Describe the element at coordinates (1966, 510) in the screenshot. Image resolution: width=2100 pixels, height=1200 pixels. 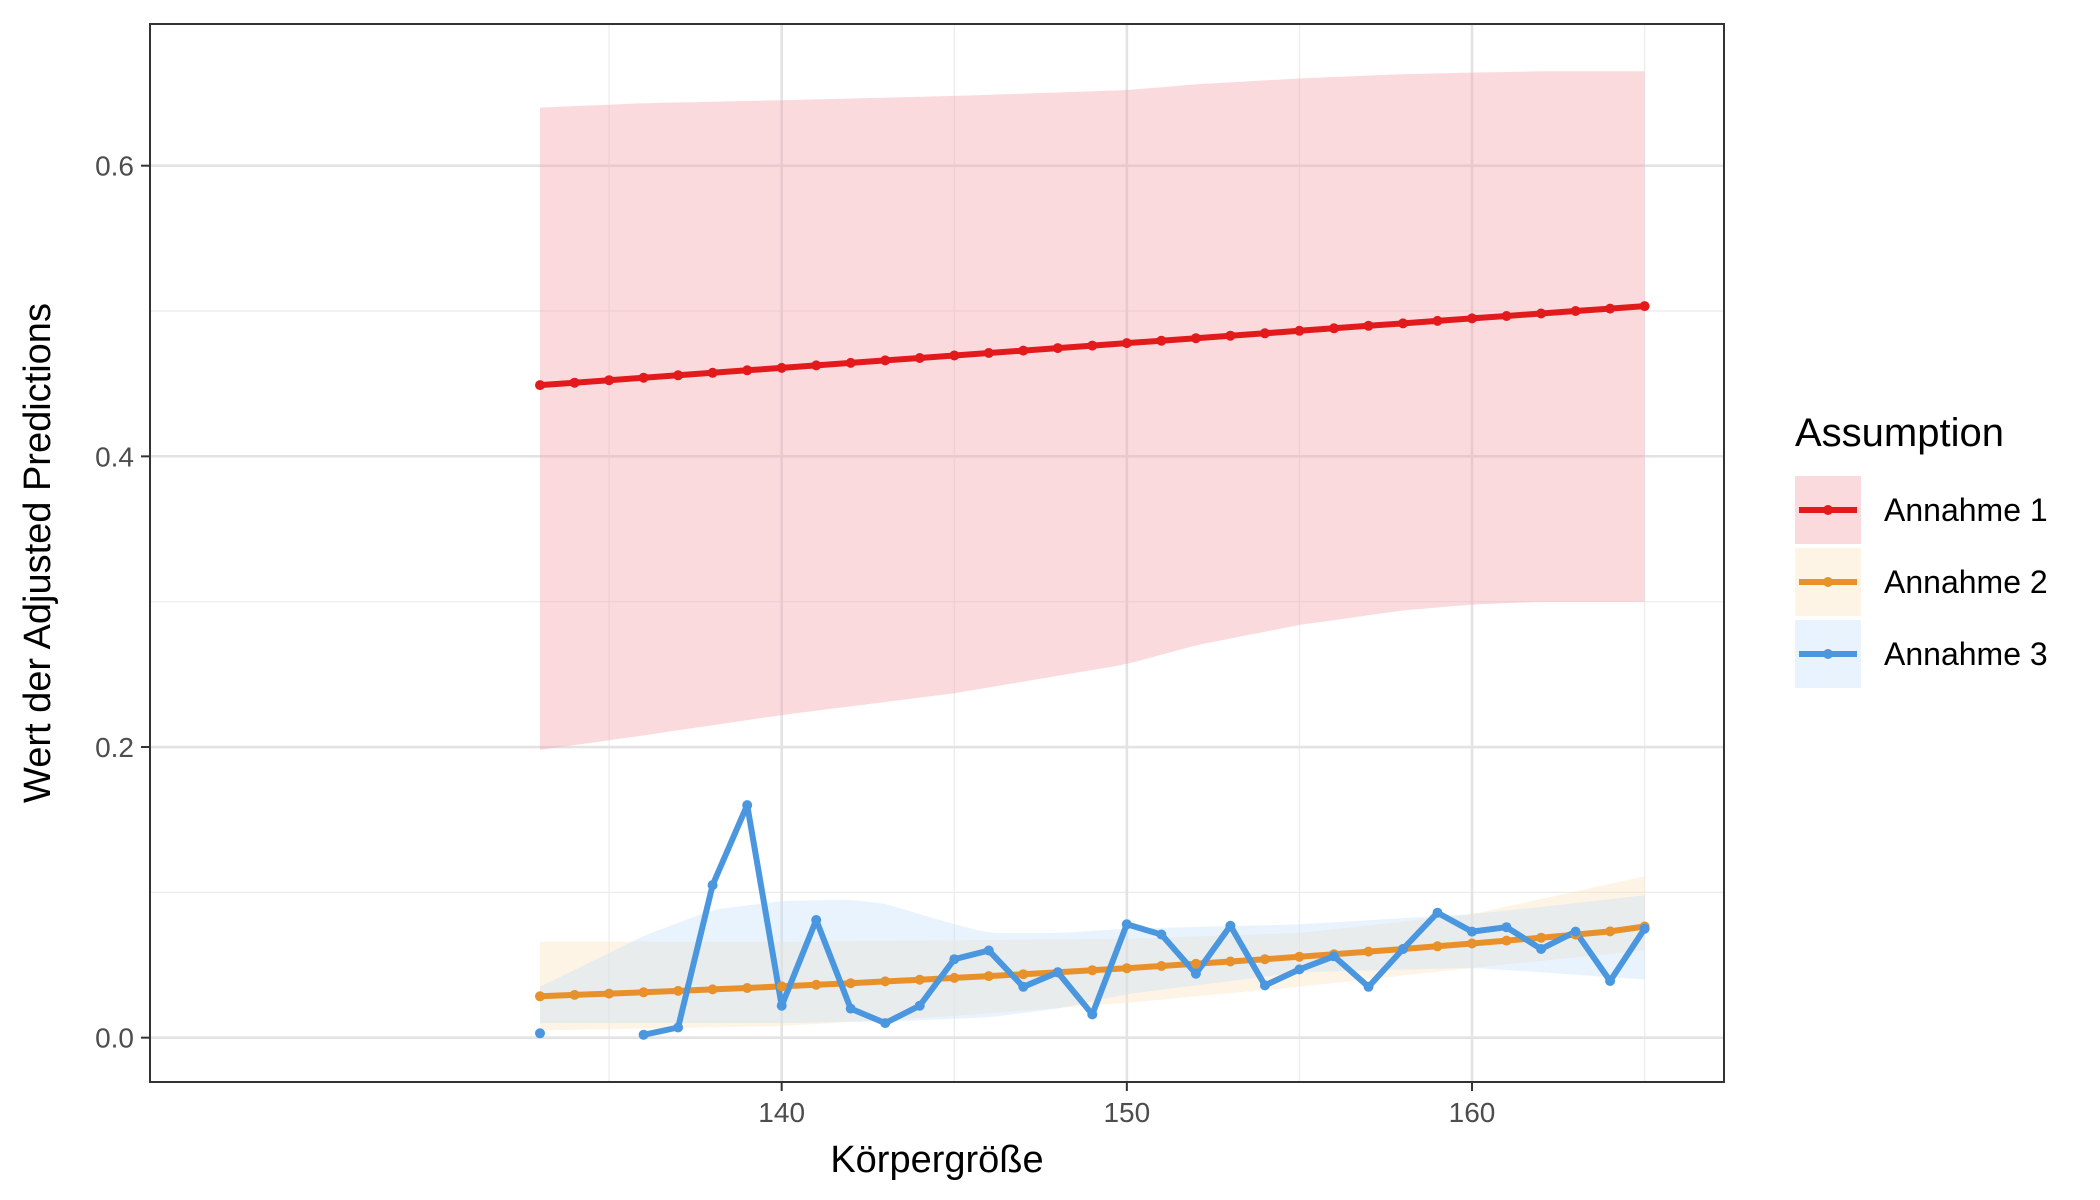
I see `legend-label-annahme-1: Annahme 1` at that location.